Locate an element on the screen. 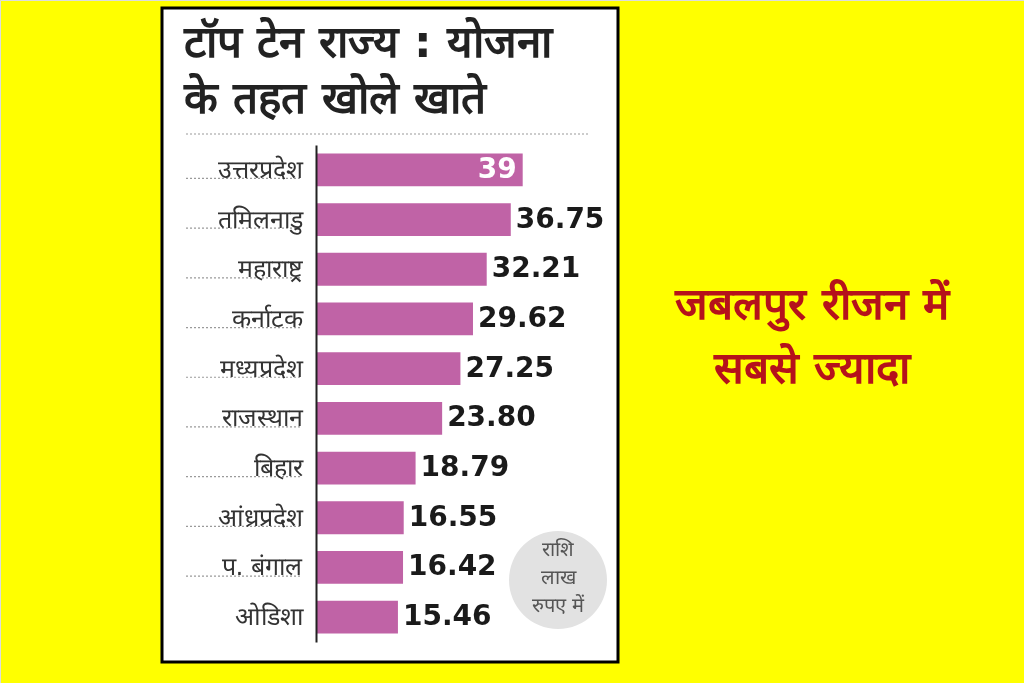  y-tick-label: बिहार is located at coordinates (278, 468).